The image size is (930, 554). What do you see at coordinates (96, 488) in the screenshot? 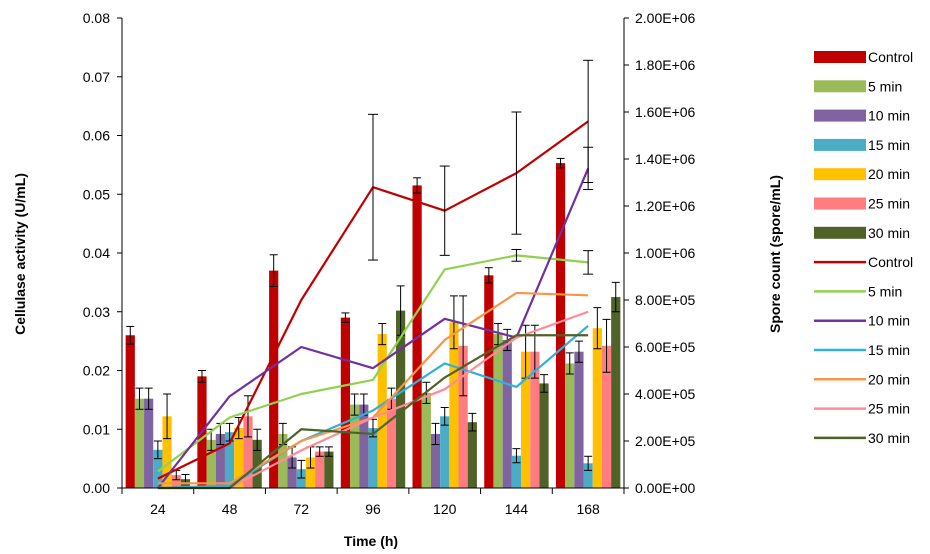
I see `left-tick-label: 0.00` at bounding box center [96, 488].